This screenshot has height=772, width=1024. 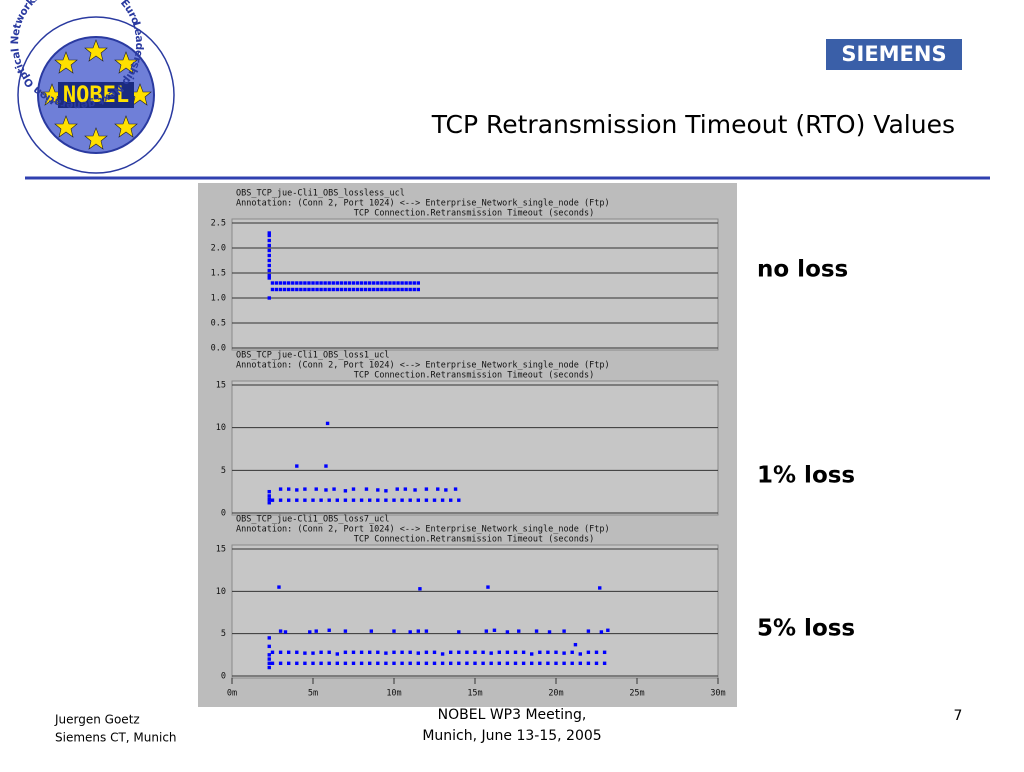 I want to click on series-label: 5% loss, so click(x=806, y=629).